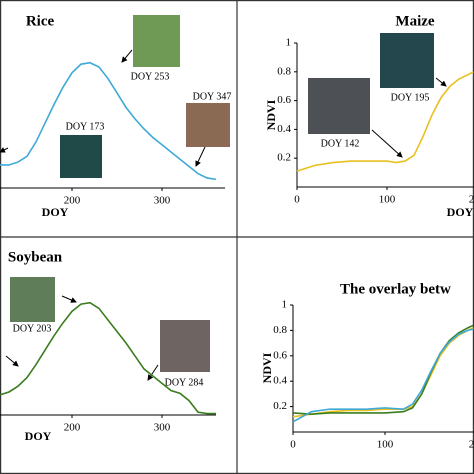  What do you see at coordinates (340, 143) in the screenshot?
I see `annotation: DOY 142` at bounding box center [340, 143].